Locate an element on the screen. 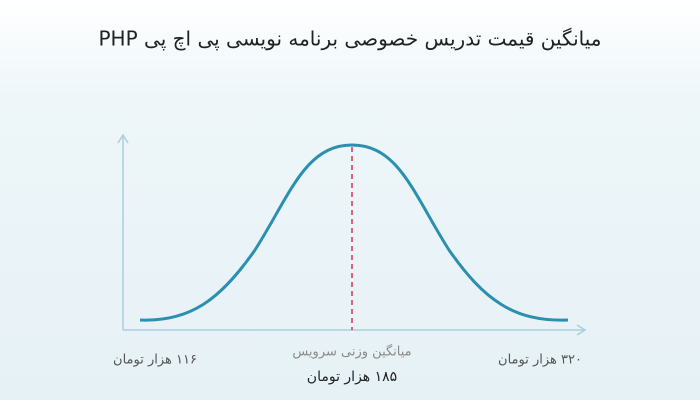 This screenshot has width=700, height=404. max-label: ۳۲۰ هزار تومان is located at coordinates (540, 360).